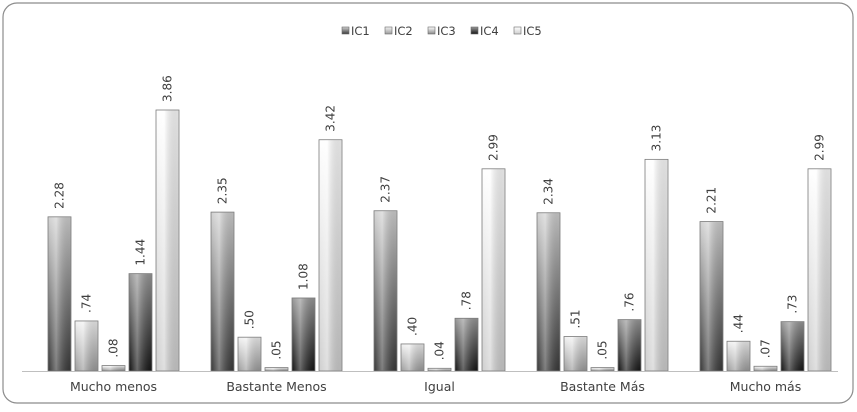 Image resolution: width=857 pixels, height=412 pixels. What do you see at coordinates (493, 270) in the screenshot?
I see `bar-shine-ic5-igual` at bounding box center [493, 270].